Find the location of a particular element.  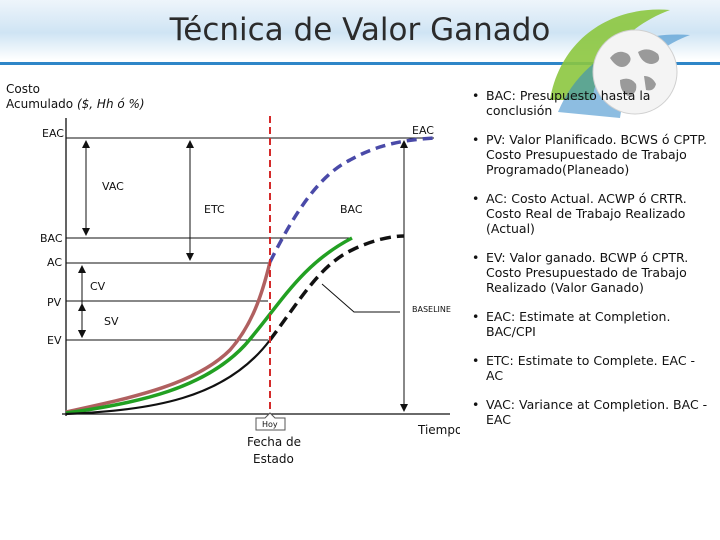

pv-label: PV is located at coordinates (54, 302).